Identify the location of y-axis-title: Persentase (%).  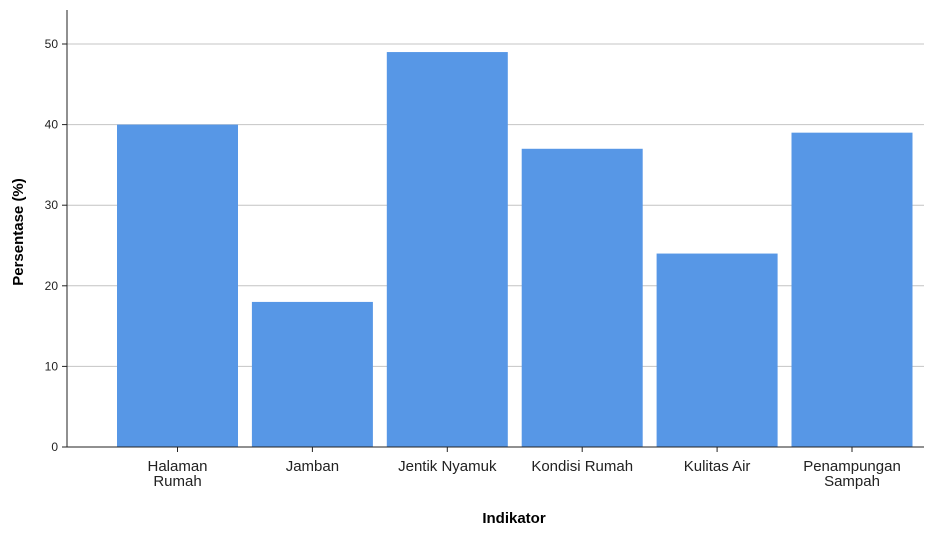
(18, 232).